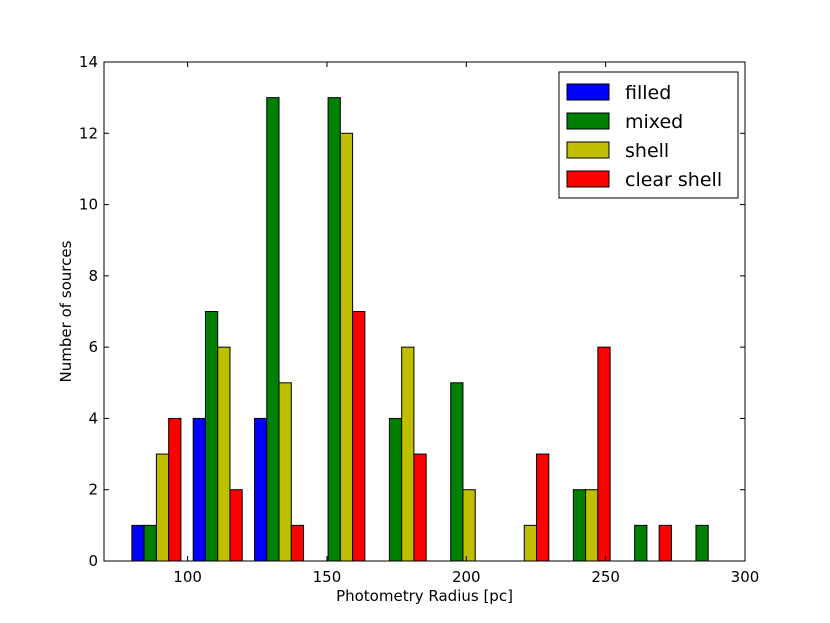  What do you see at coordinates (745, 577) in the screenshot?
I see `x-tick-label-300: 300` at bounding box center [745, 577].